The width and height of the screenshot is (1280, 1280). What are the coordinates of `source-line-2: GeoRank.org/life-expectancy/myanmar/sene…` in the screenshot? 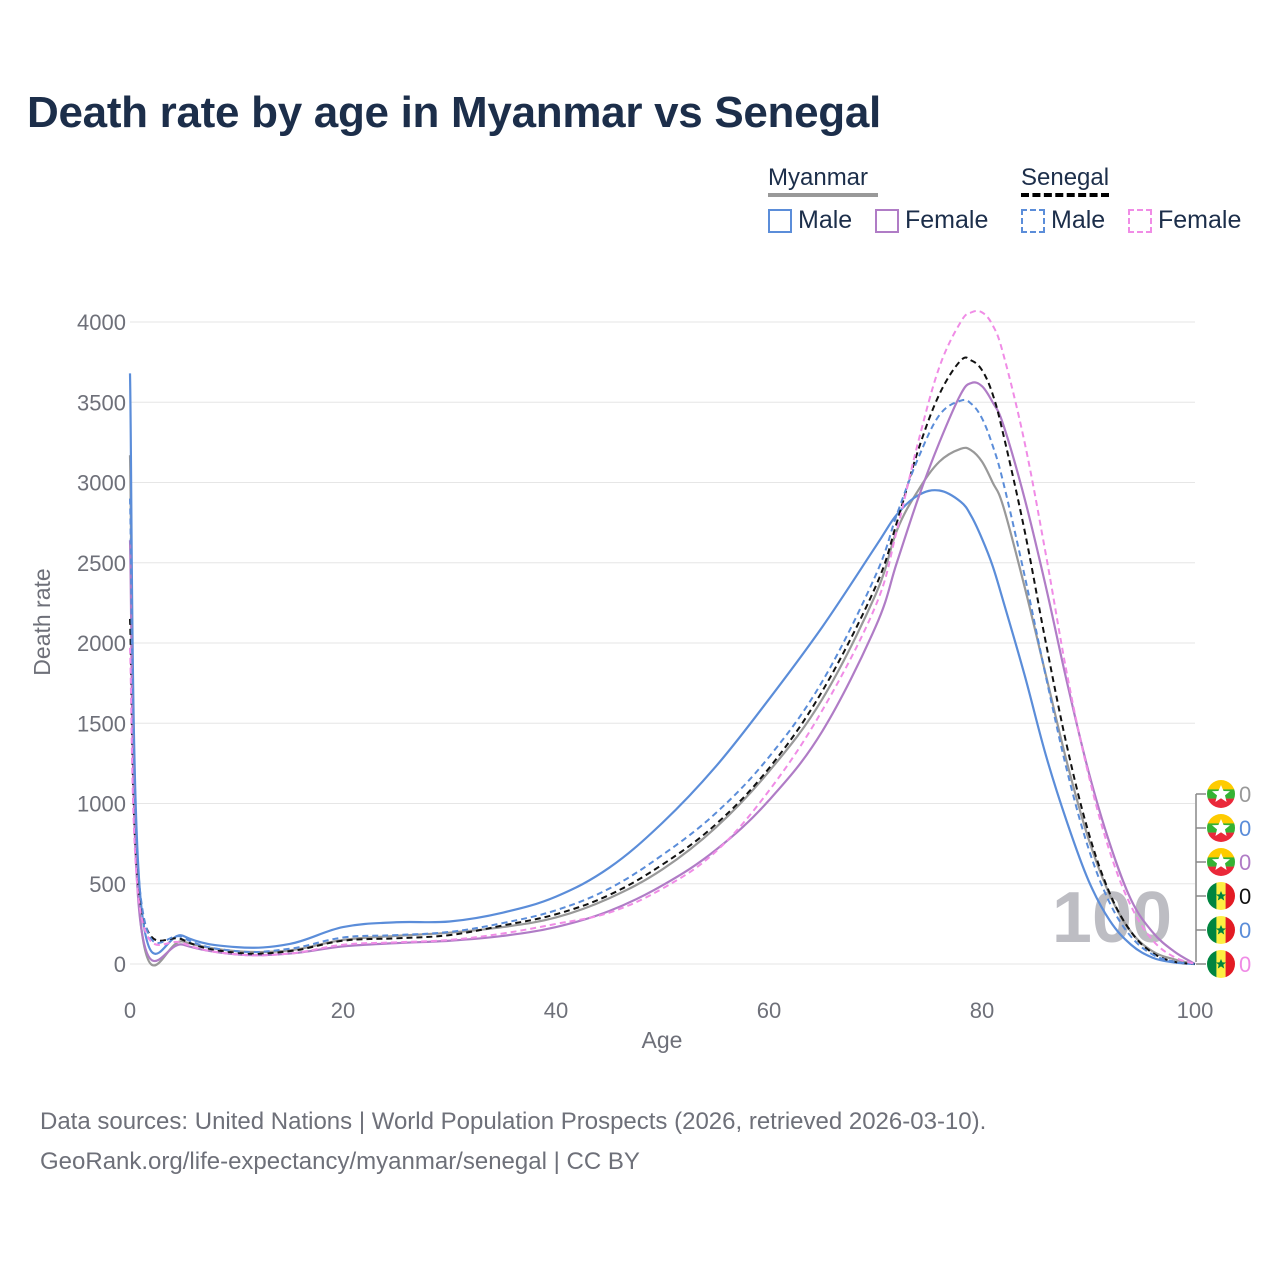 It's located at (340, 1161).